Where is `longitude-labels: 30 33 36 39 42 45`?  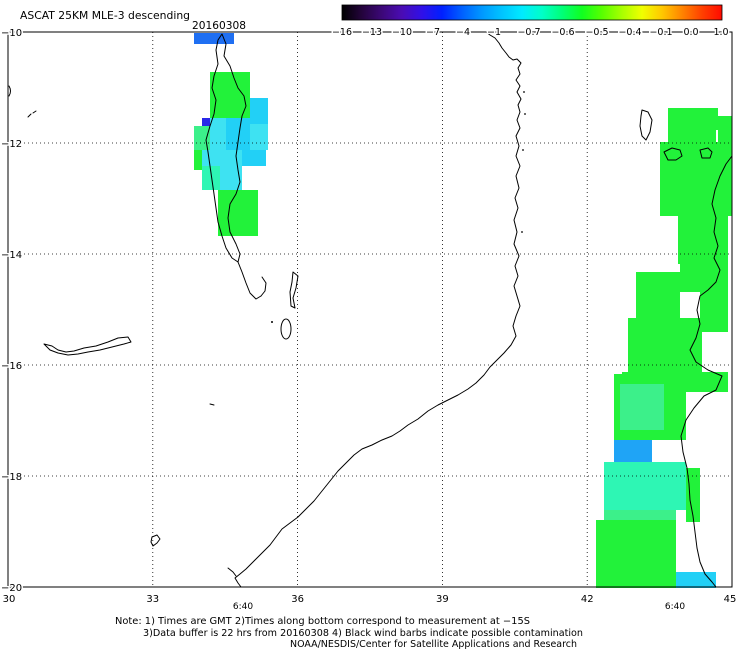
longitude-labels: 30 33 36 39 42 45 is located at coordinates (370, 599).